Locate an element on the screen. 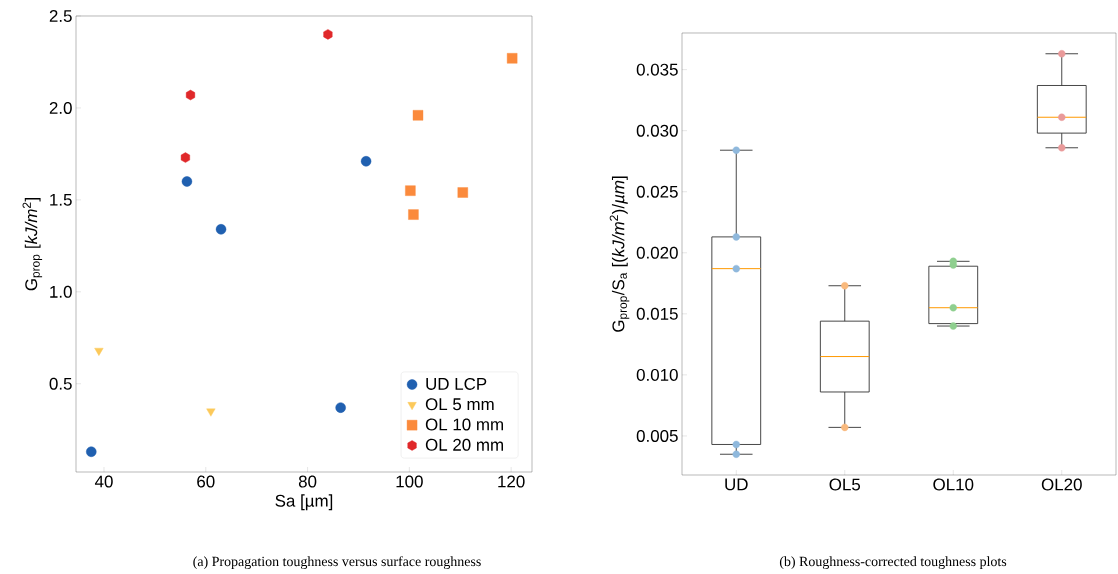 The width and height of the screenshot is (1118, 574). y-tick-label: 2.0 is located at coordinates (60, 107).